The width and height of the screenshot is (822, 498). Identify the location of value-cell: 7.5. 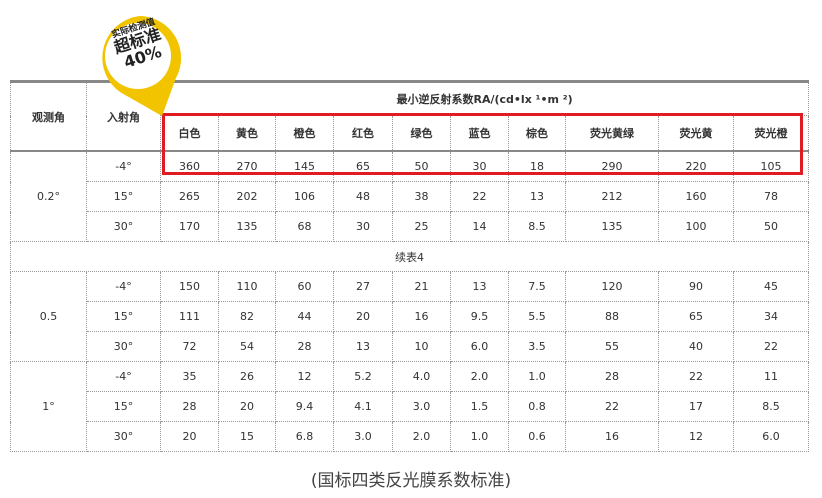
(537, 286).